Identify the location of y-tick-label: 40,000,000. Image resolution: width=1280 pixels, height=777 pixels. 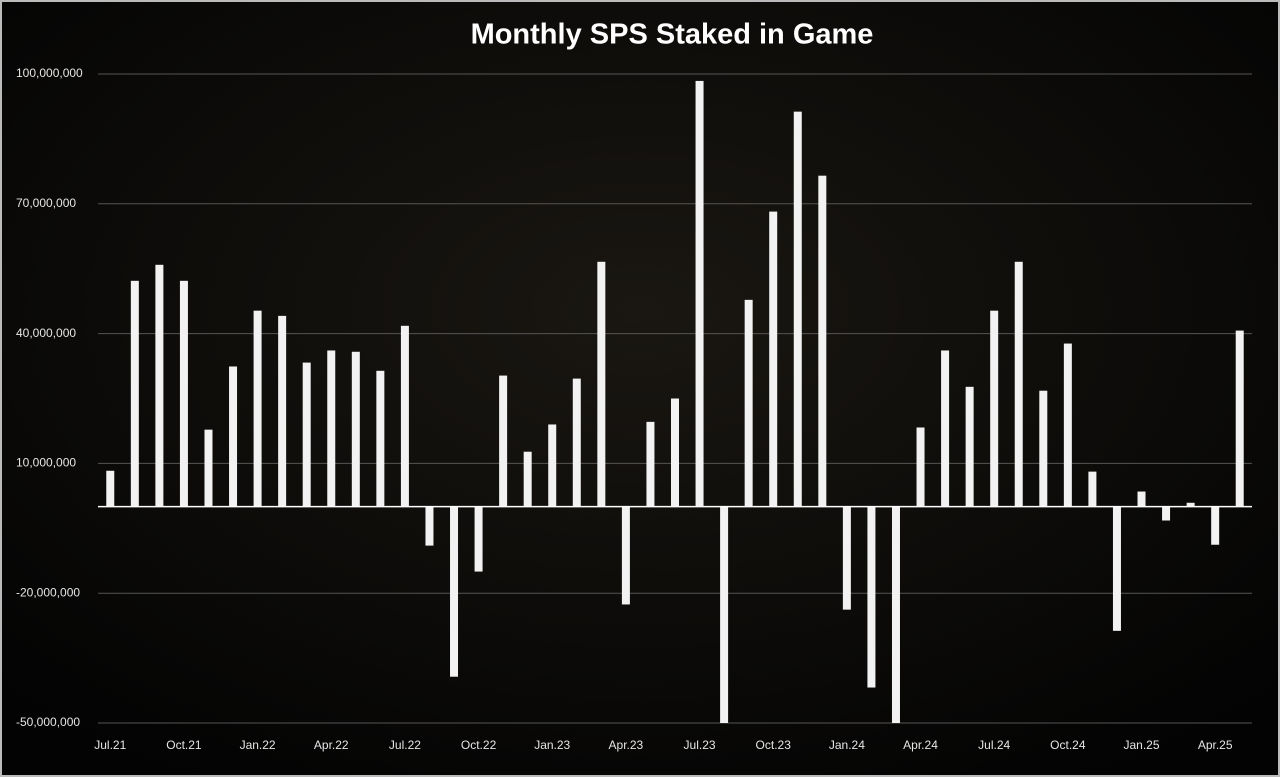
(46, 333).